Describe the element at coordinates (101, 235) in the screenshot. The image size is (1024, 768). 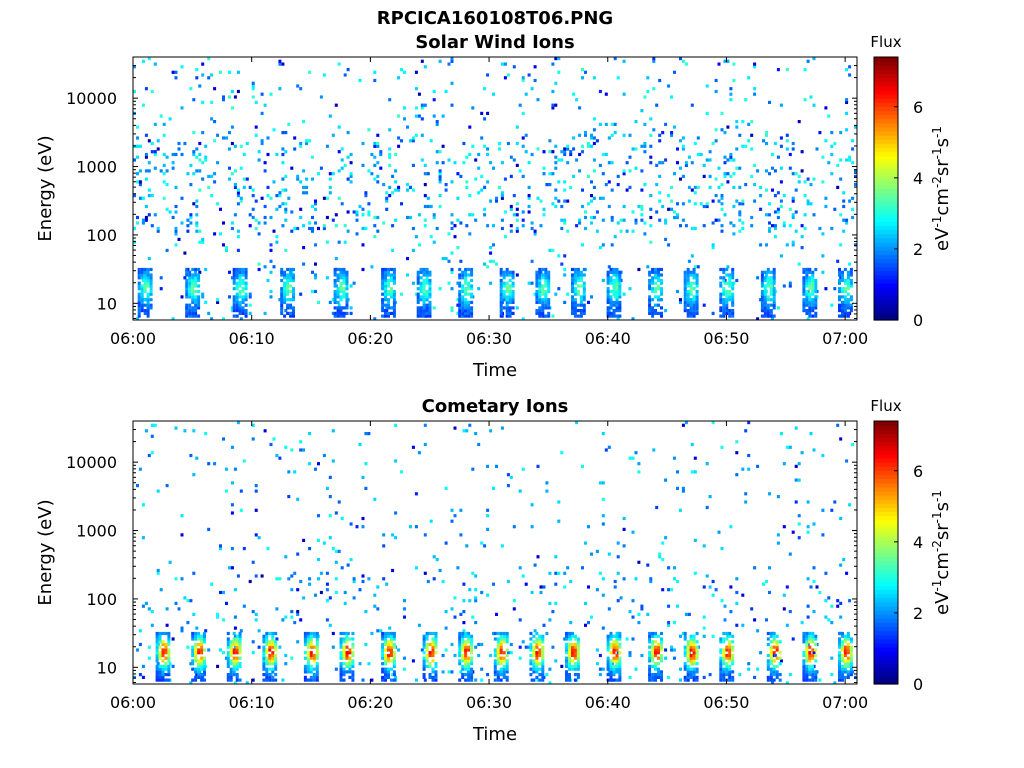
I see `y-tick-label: 100` at that location.